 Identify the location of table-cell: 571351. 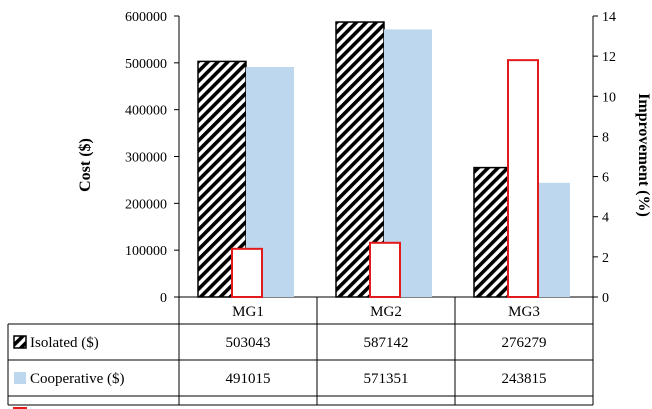
(386, 379).